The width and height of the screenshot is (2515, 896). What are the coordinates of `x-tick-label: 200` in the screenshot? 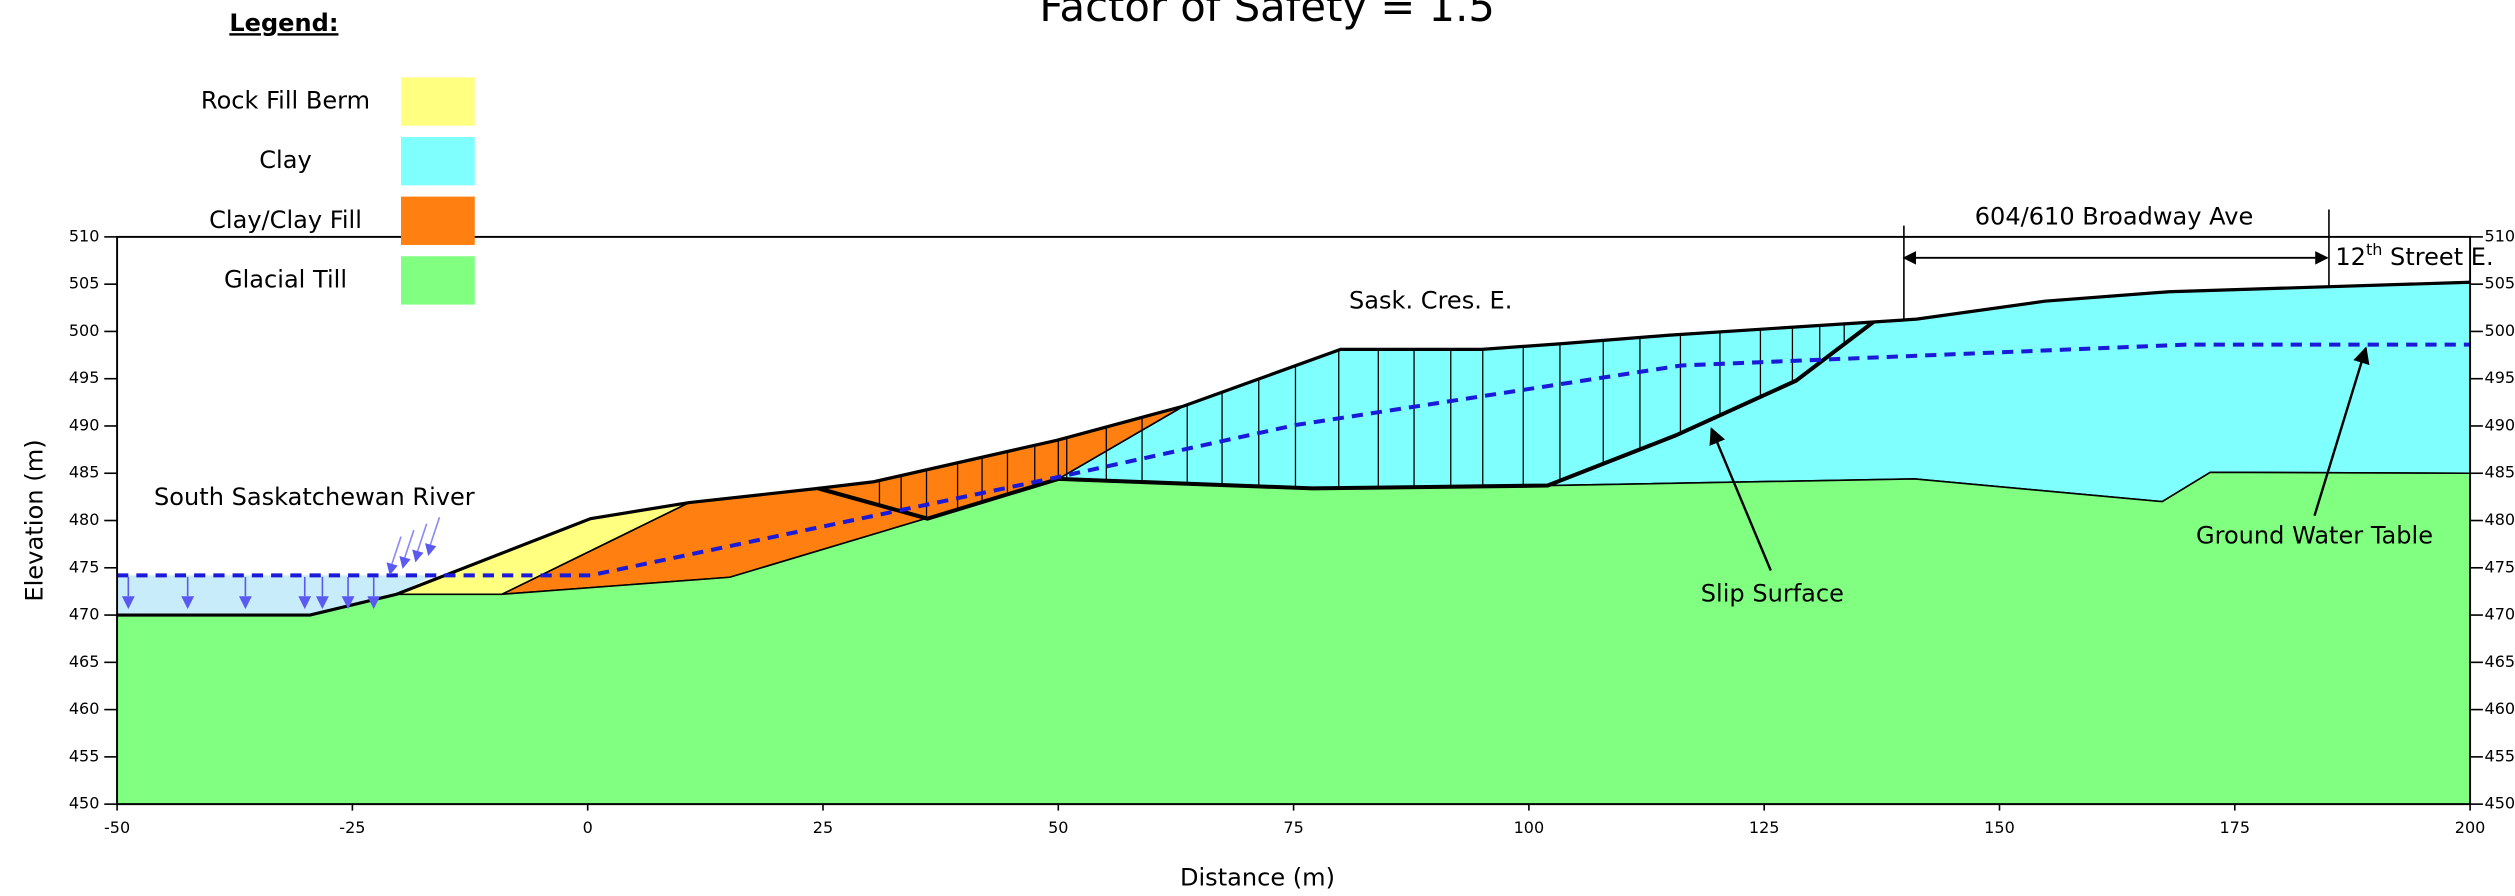 It's located at (2470, 827).